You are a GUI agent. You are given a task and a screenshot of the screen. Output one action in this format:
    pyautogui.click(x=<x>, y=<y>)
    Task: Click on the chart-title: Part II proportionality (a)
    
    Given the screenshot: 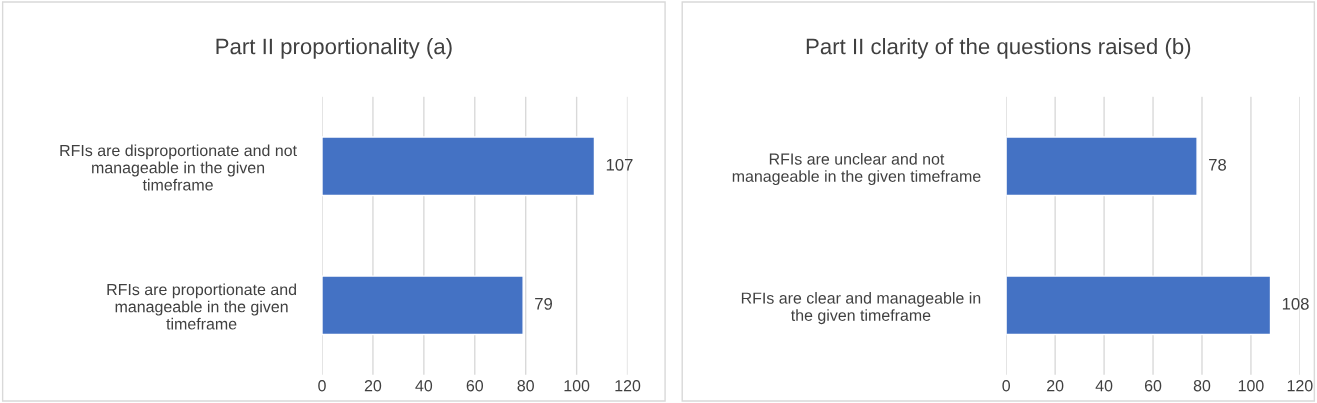 What is the action you would take?
    pyautogui.click(x=334, y=48)
    